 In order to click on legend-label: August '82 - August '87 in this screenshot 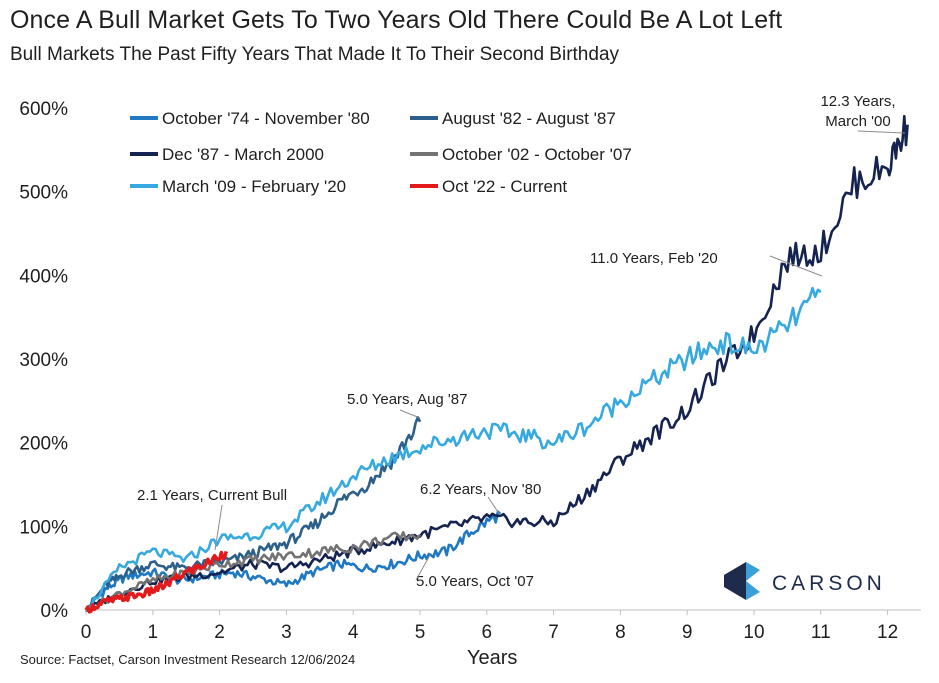, I will do `click(529, 118)`.